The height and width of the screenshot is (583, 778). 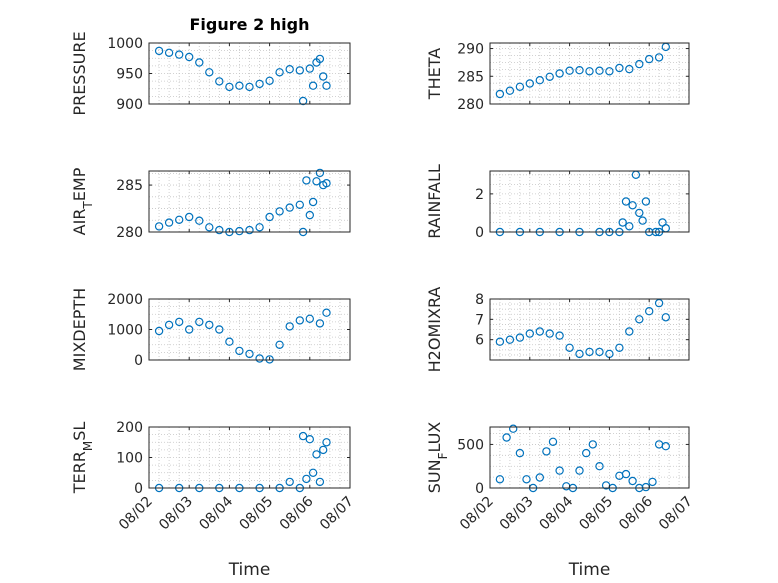 What do you see at coordinates (434, 74) in the screenshot?
I see `y-axis-label: THETA` at bounding box center [434, 74].